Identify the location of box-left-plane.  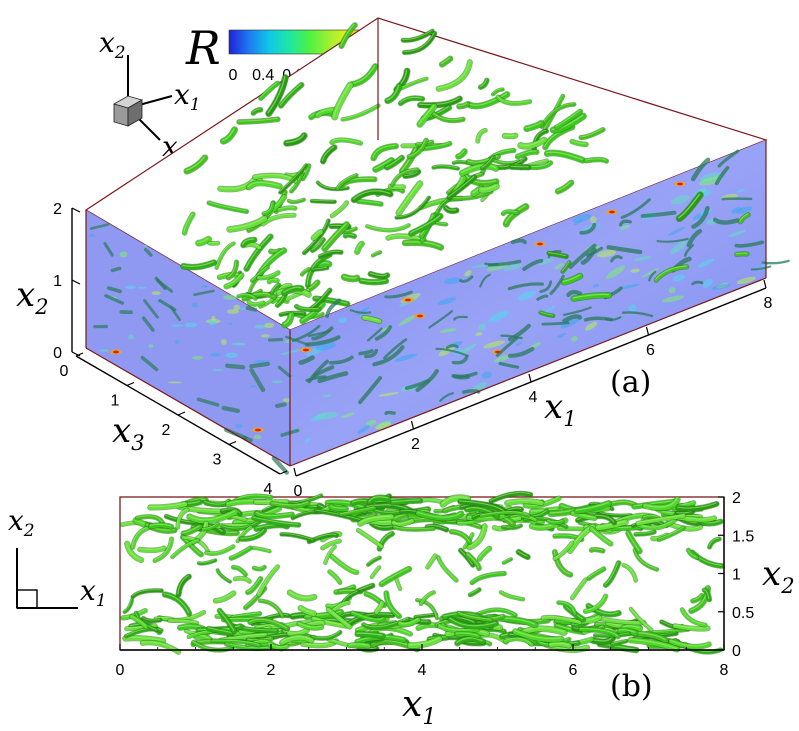
(188, 338).